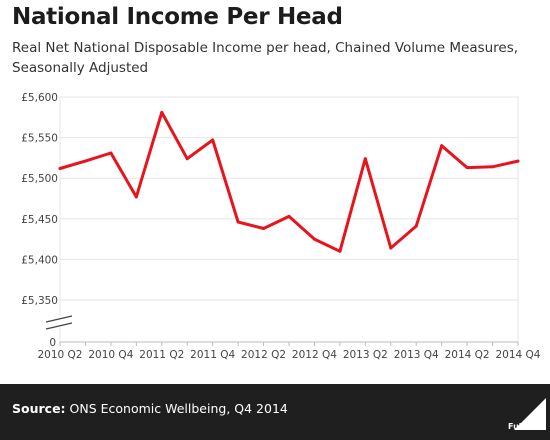  What do you see at coordinates (467, 355) in the screenshot?
I see `x-tick-label: 2014 Q2` at bounding box center [467, 355].